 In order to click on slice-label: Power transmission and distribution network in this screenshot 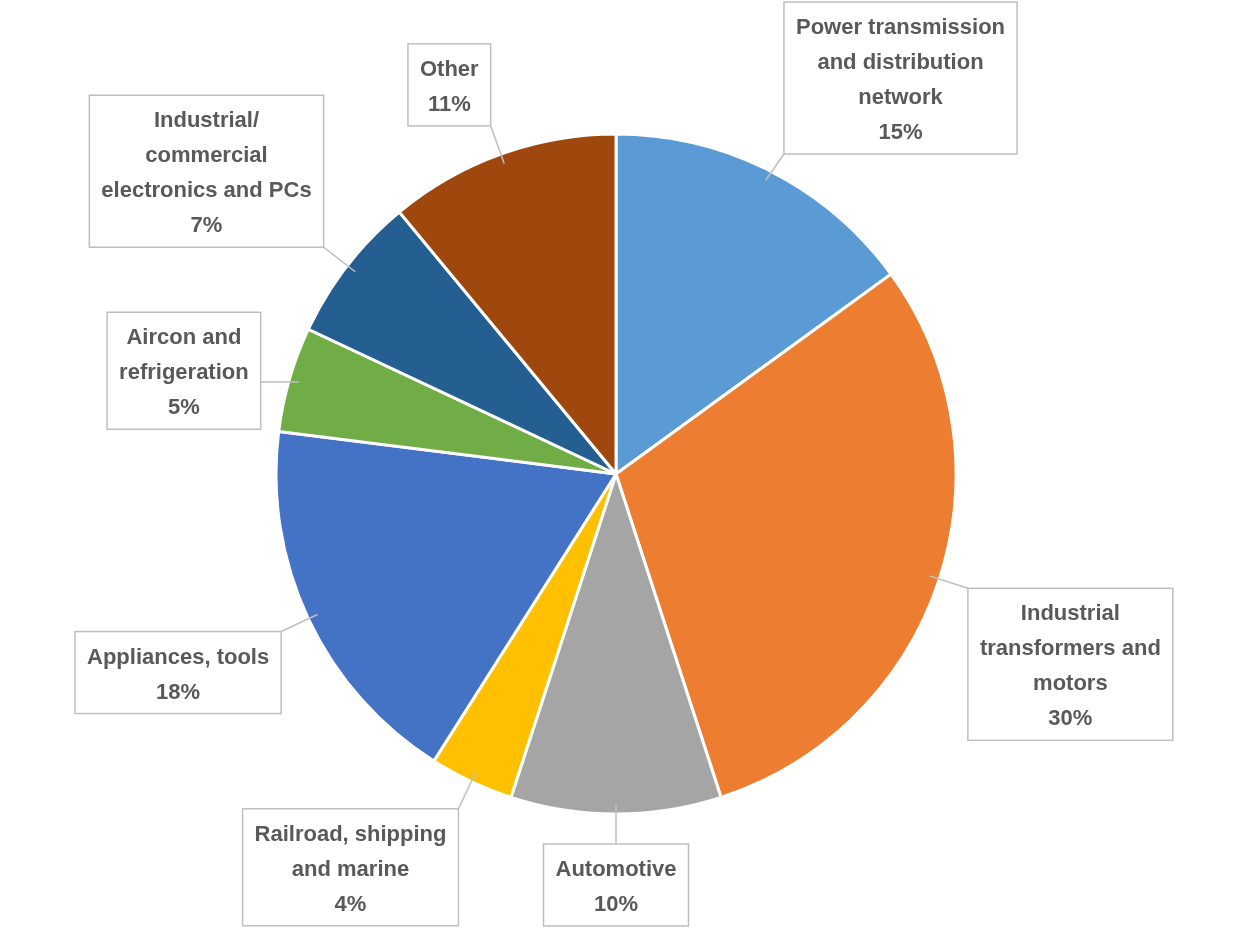, I will do `click(900, 61)`.